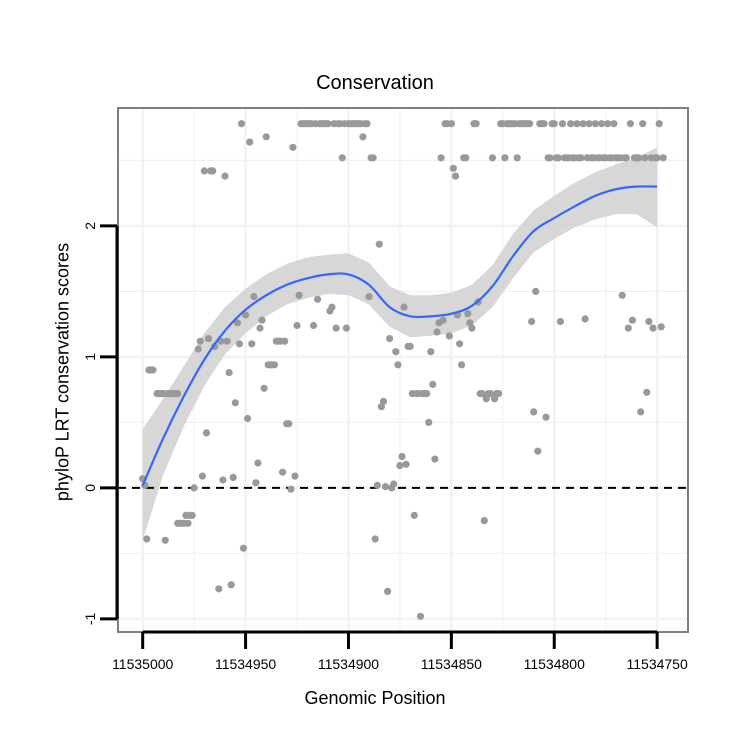  What do you see at coordinates (90, 226) in the screenshot?
I see `y-tick-label: 2` at bounding box center [90, 226].